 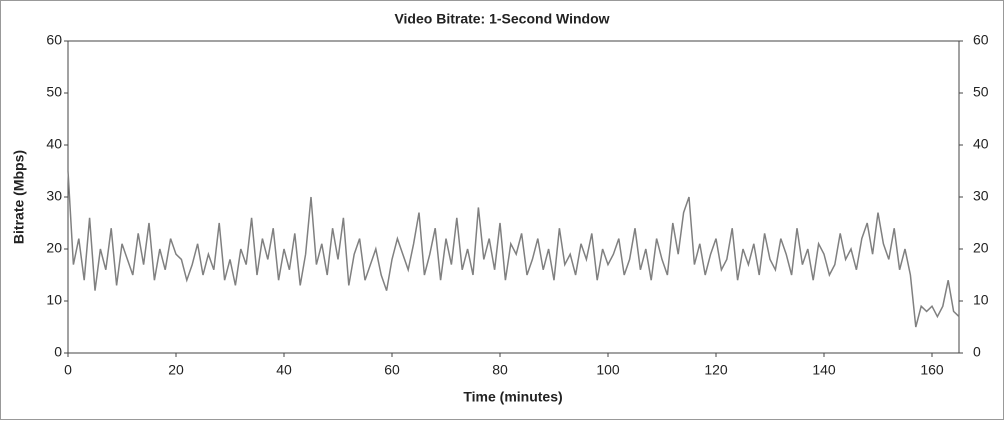 I want to click on y2-tick-label: 60, so click(x=981, y=40).